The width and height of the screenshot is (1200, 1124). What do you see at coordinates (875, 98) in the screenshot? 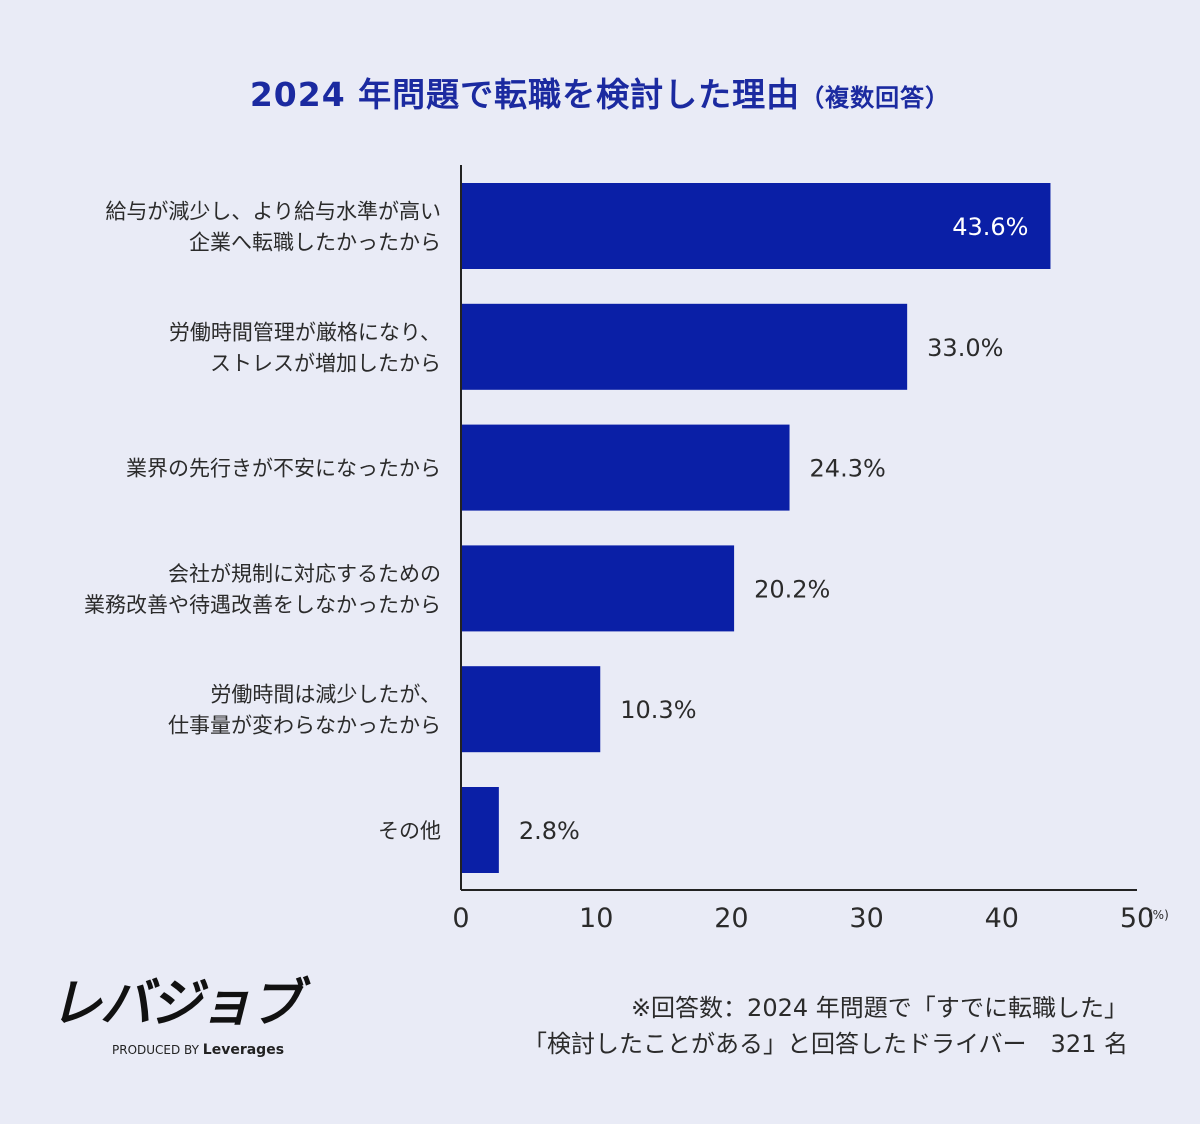
I see `chart-title-sub: （複数回答）` at bounding box center [875, 98].